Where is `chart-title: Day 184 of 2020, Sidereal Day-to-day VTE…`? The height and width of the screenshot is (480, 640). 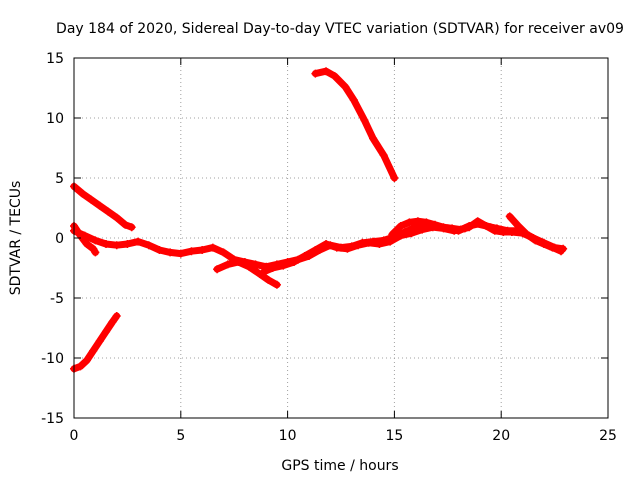
chart-title: Day 184 of 2020, Sidereal Day-to-day VTE… is located at coordinates (340, 29).